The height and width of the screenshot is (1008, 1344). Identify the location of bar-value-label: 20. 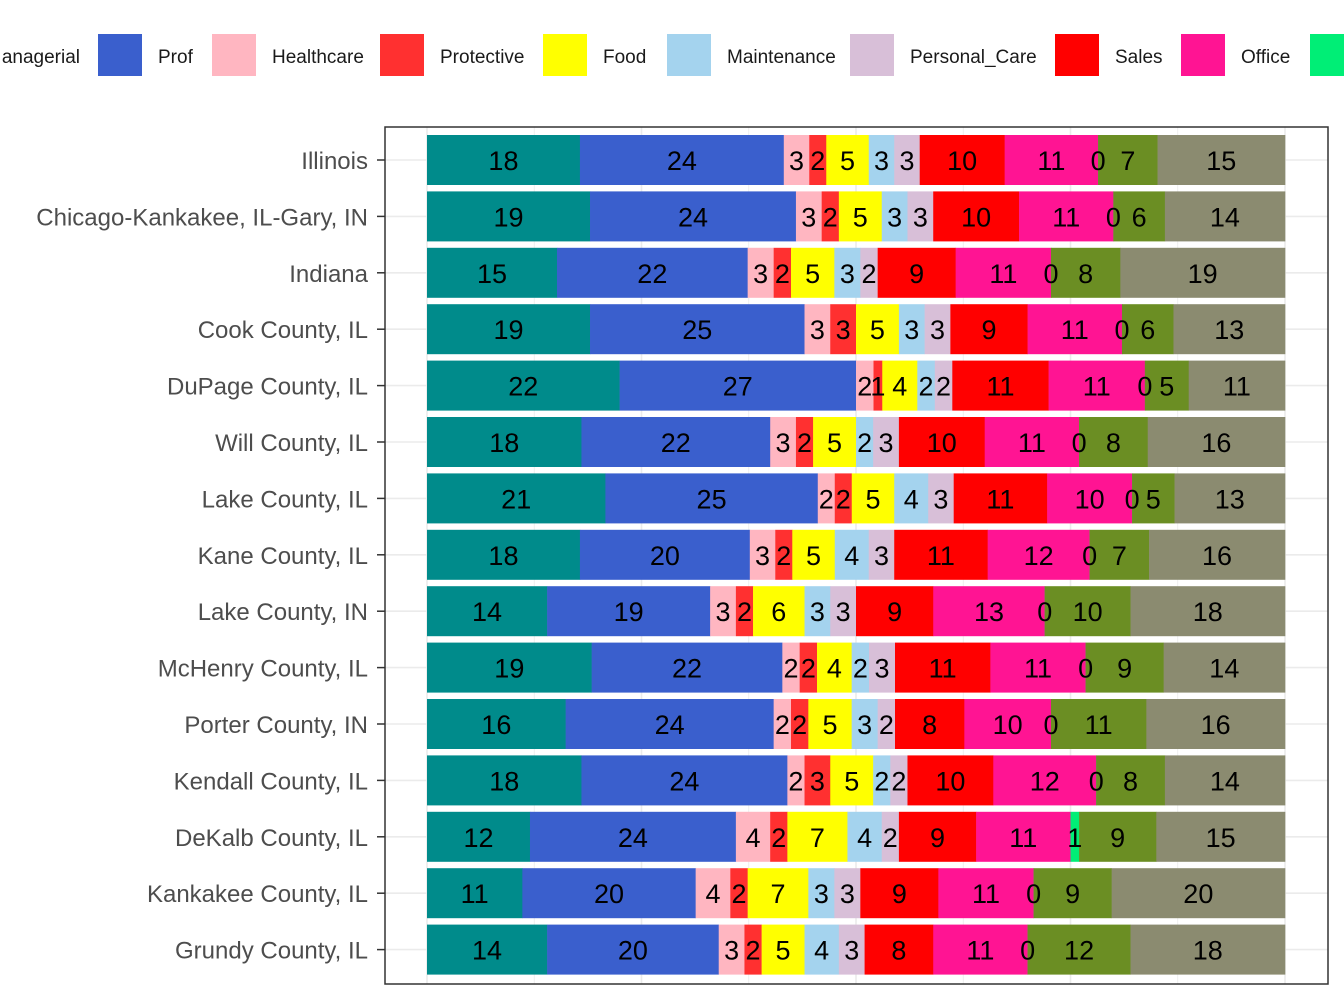
(609, 894).